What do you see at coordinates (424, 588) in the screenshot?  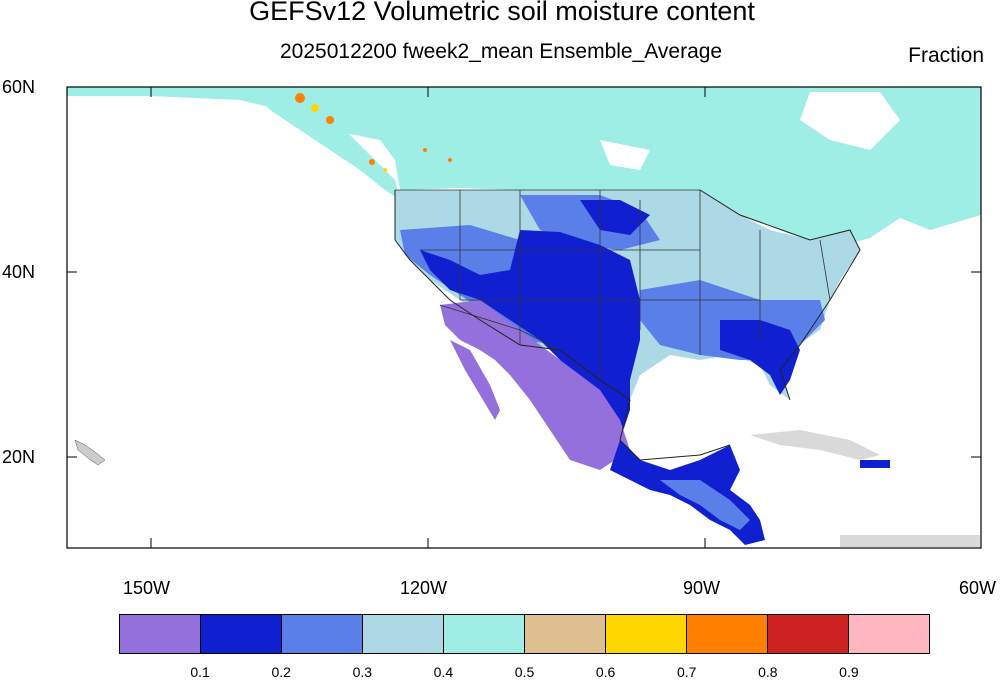 I see `lon-label-120w: 120W` at bounding box center [424, 588].